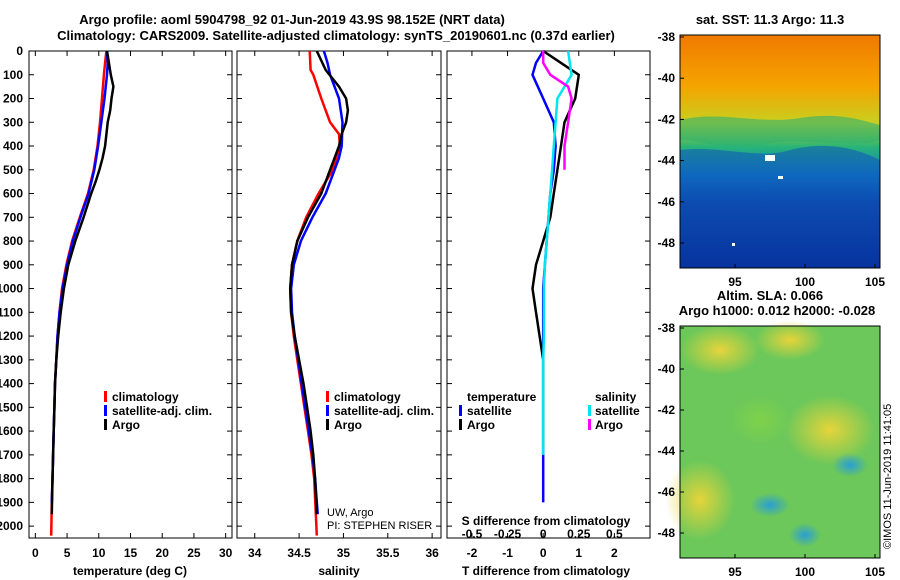 The height and width of the screenshot is (580, 900). What do you see at coordinates (589, 410) in the screenshot?
I see `legend-swatch-sal-satellite` at bounding box center [589, 410].